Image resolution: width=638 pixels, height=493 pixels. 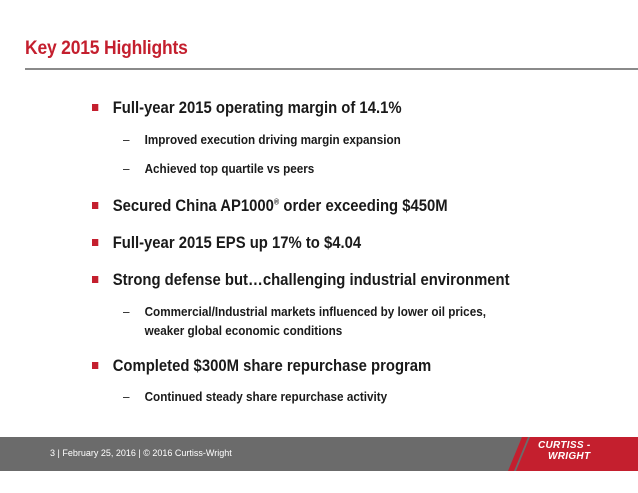 I want to click on bullet-text: Full-year 2015 operating margin of 14.1%, so click(x=257, y=108).